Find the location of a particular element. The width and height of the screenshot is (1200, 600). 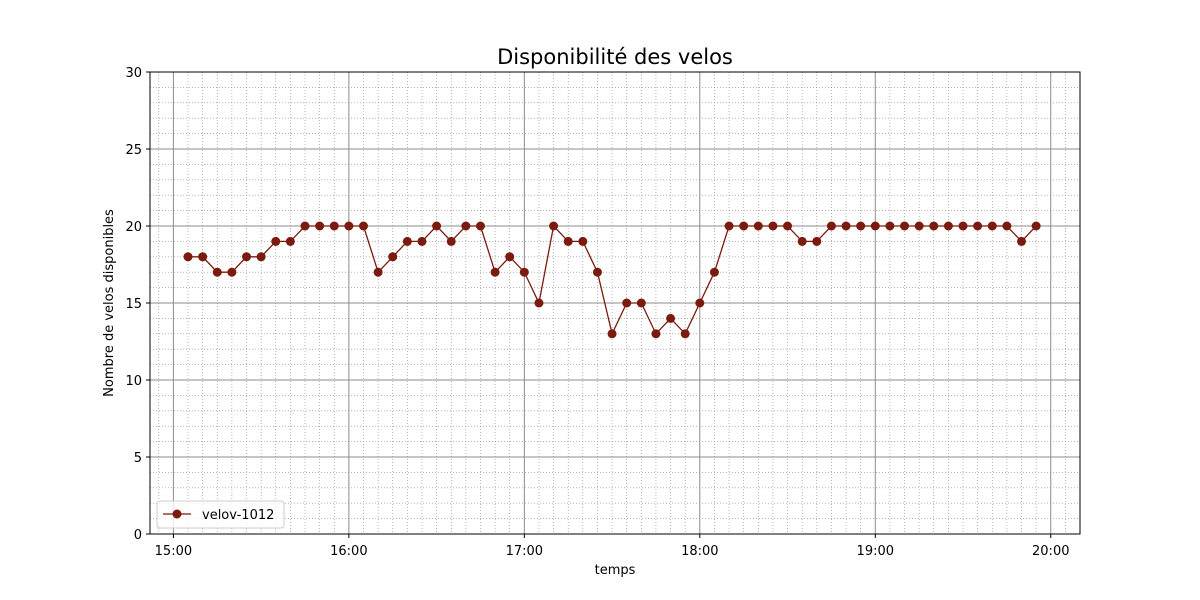

y-tick-label: 10 is located at coordinates (133, 381).